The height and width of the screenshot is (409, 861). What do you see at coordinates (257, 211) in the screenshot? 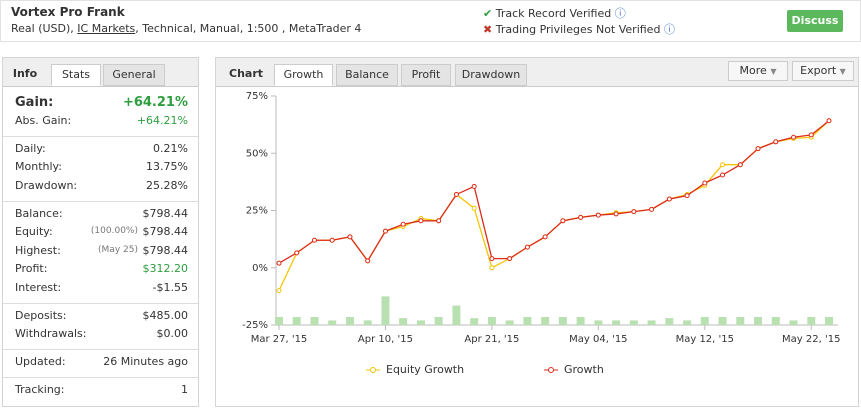
I see `y-tick-label: 25%` at bounding box center [257, 211].